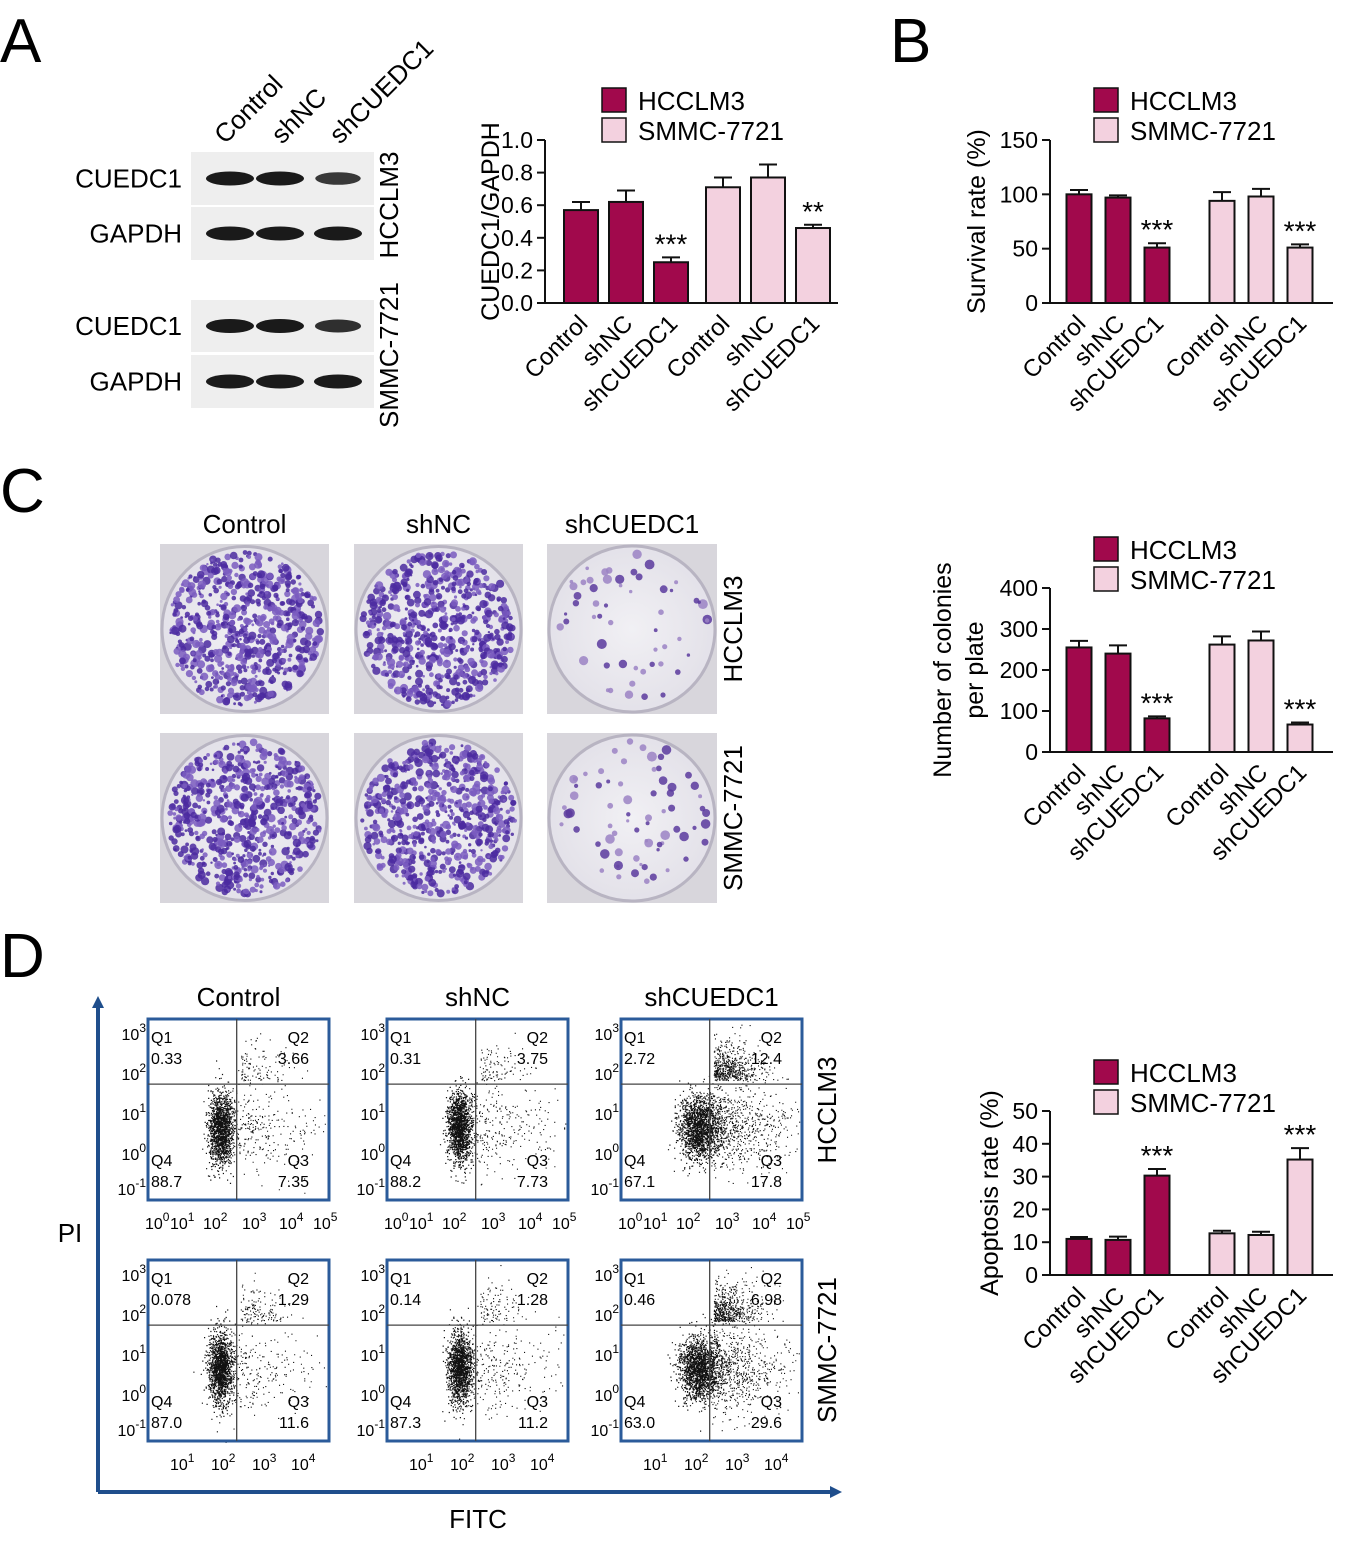  What do you see at coordinates (400, 1161) in the screenshot?
I see `quadrant-q4-label: Q4` at bounding box center [400, 1161].